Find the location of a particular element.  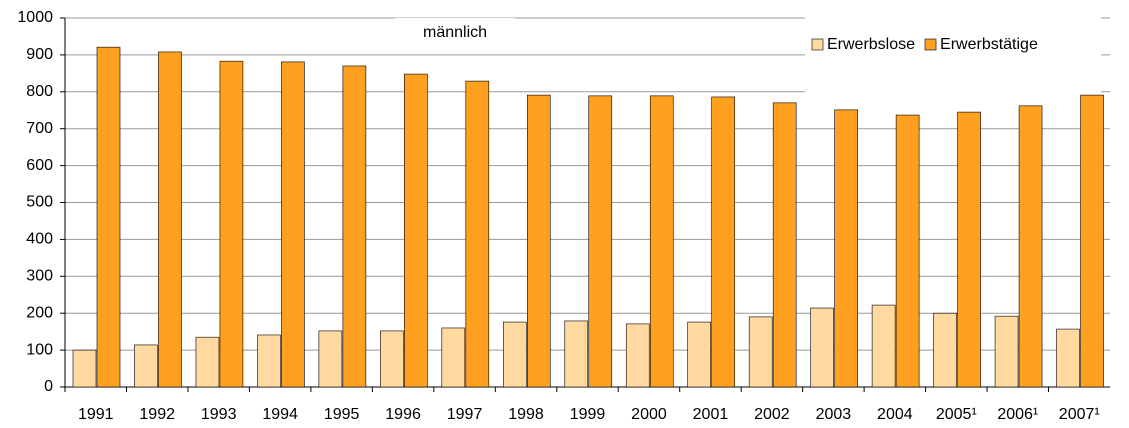

y-tick-label: 700 is located at coordinates (39, 128).